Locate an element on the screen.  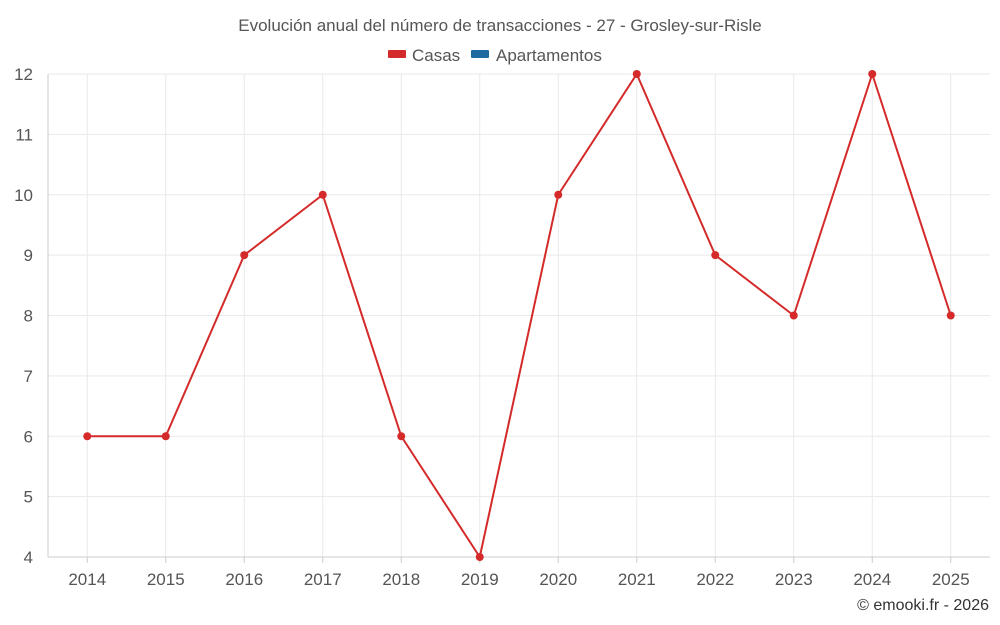
legend-item-apartamentos: Apartamentos is located at coordinates (536, 55).